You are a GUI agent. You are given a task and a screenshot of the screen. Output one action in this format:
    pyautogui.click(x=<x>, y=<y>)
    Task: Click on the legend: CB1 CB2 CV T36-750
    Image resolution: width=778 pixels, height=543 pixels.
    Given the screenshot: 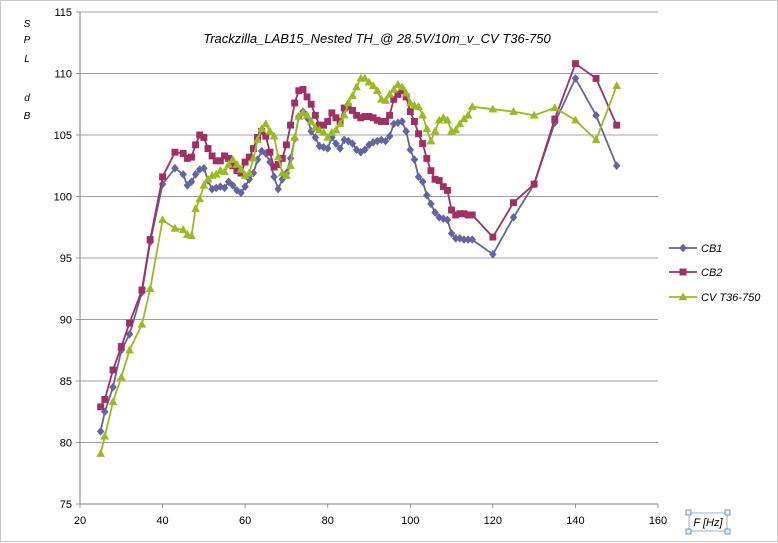 What is the action you would take?
    pyautogui.click(x=715, y=273)
    